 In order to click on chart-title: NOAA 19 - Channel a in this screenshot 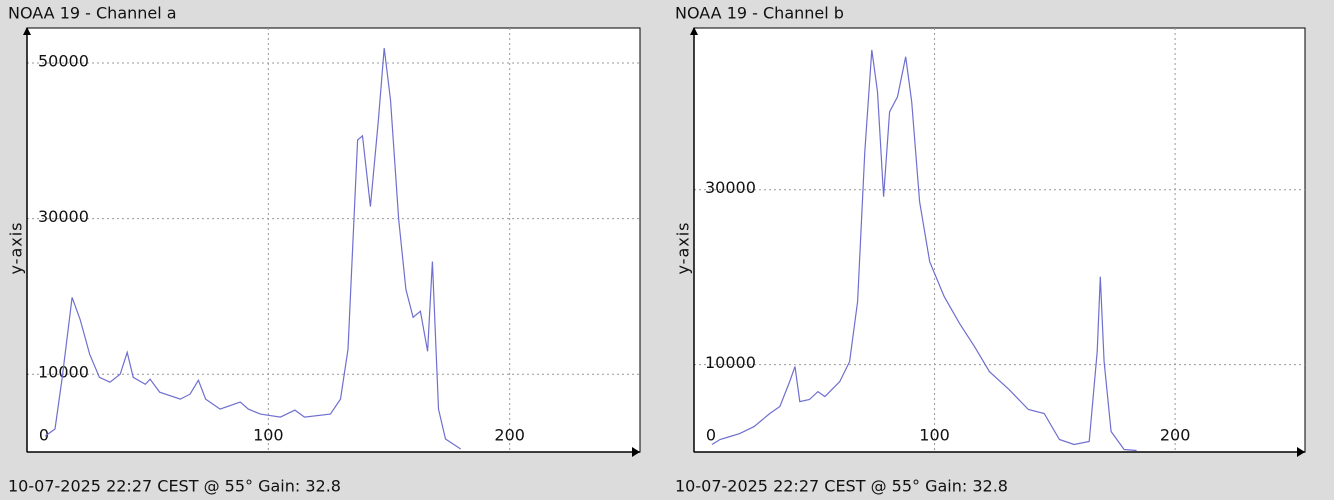, I will do `click(92, 13)`.